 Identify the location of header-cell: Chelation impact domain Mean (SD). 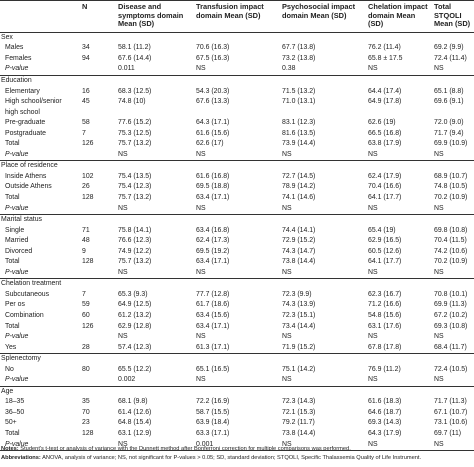
(399, 16).